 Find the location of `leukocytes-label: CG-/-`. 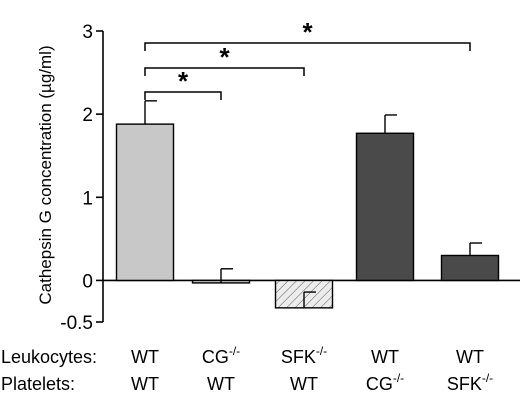

leukocytes-label: CG-/- is located at coordinates (221, 355).